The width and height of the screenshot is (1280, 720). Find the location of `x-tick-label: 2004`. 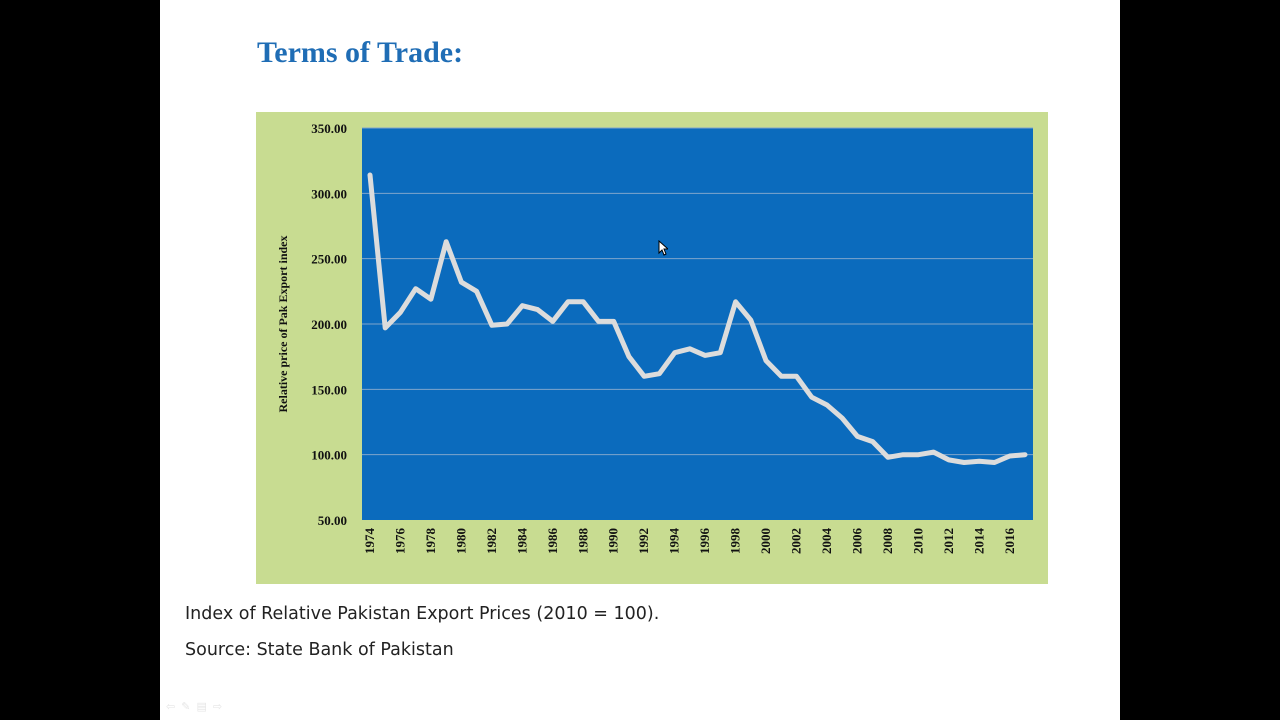

x-tick-label: 2004 is located at coordinates (826, 541).